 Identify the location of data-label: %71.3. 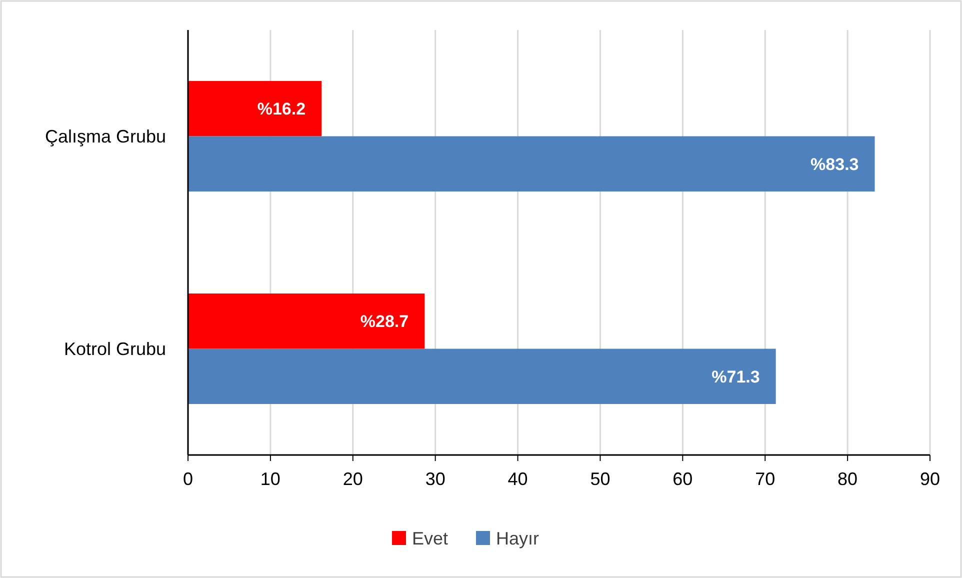
(736, 376).